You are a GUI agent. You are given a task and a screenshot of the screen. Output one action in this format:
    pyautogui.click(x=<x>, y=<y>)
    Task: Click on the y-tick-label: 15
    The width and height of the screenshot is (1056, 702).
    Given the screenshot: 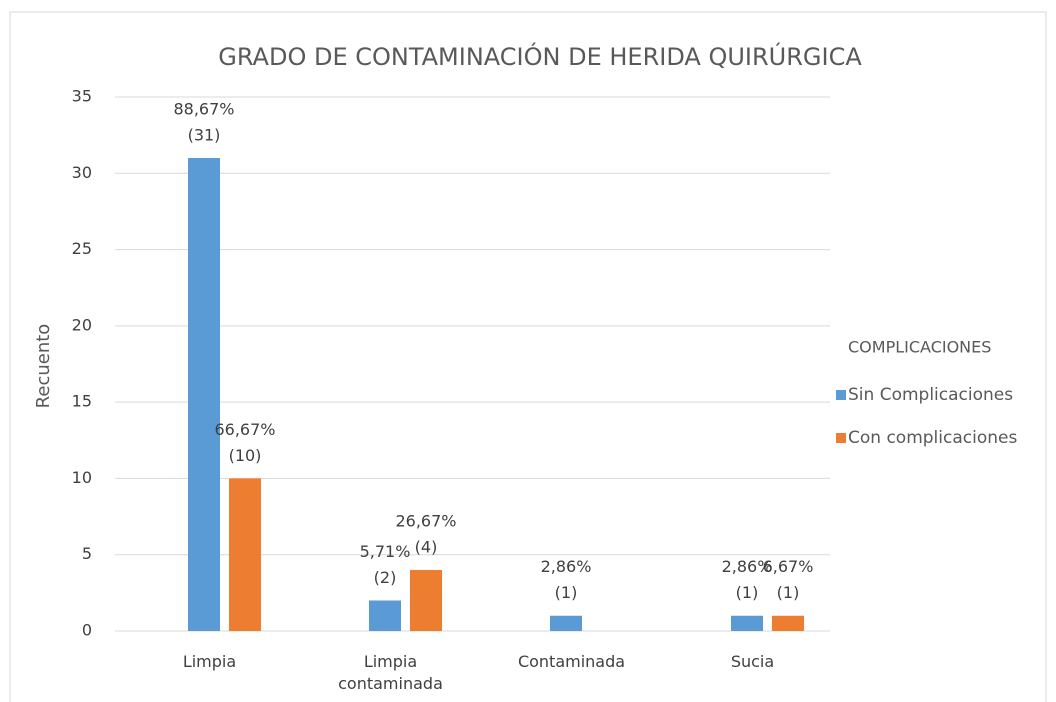 What is the action you would take?
    pyautogui.click(x=82, y=401)
    